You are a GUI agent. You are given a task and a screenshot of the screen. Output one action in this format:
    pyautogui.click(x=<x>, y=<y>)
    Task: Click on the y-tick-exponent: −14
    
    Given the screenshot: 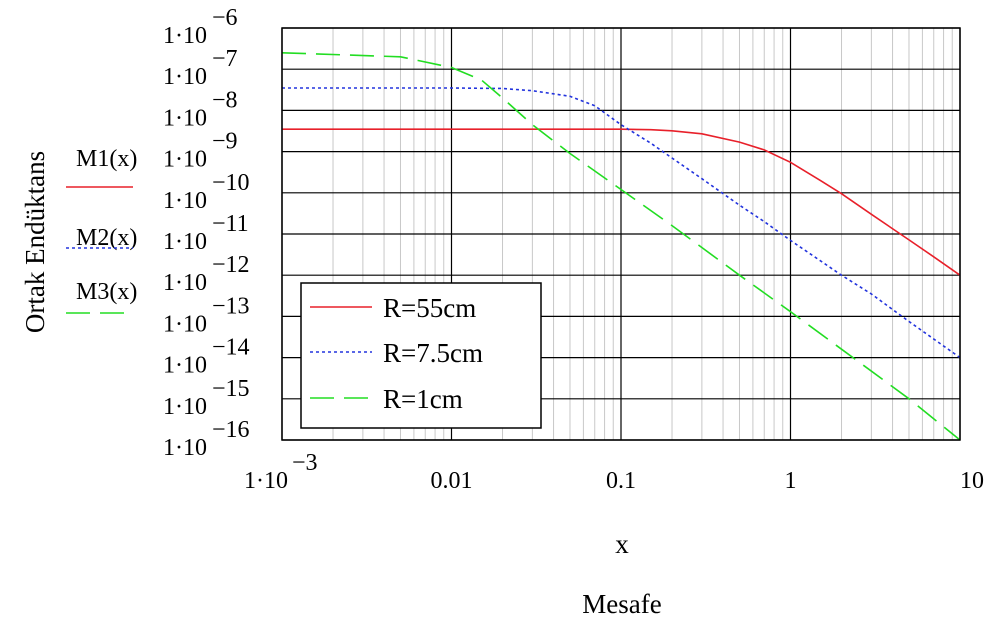 What is the action you would take?
    pyautogui.click(x=231, y=348)
    